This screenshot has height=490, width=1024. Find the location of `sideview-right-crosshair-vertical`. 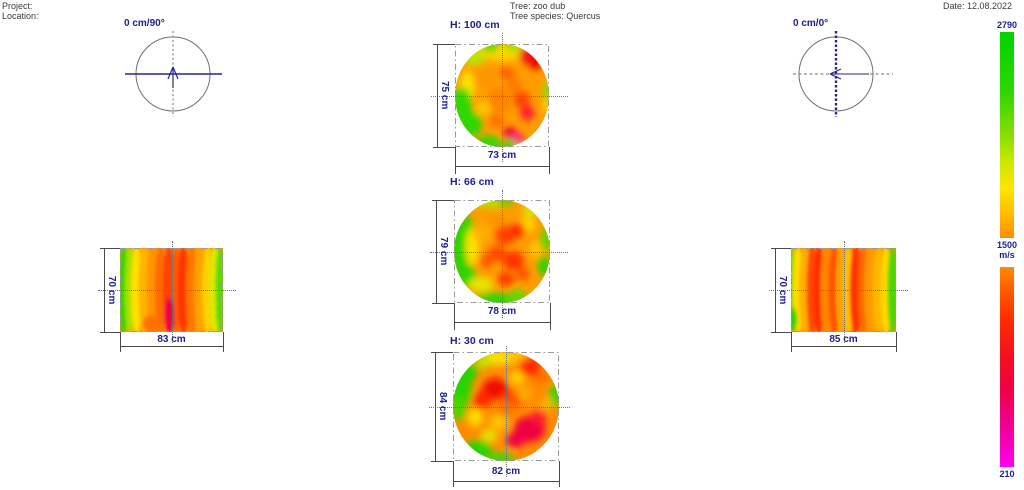

sideview-right-crosshair-vertical is located at coordinates (844, 292).